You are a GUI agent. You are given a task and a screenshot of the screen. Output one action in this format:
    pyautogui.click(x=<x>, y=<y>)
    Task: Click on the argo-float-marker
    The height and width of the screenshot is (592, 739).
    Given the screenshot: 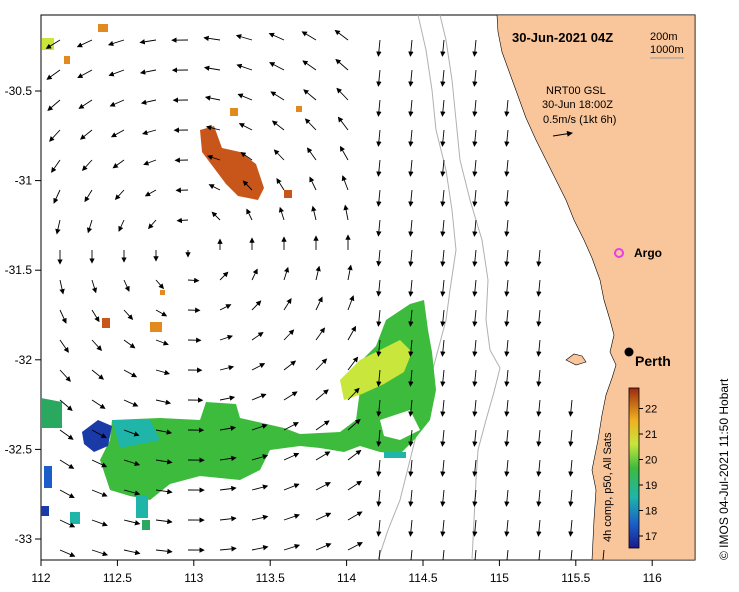 What is the action you would take?
    pyautogui.click(x=619, y=253)
    